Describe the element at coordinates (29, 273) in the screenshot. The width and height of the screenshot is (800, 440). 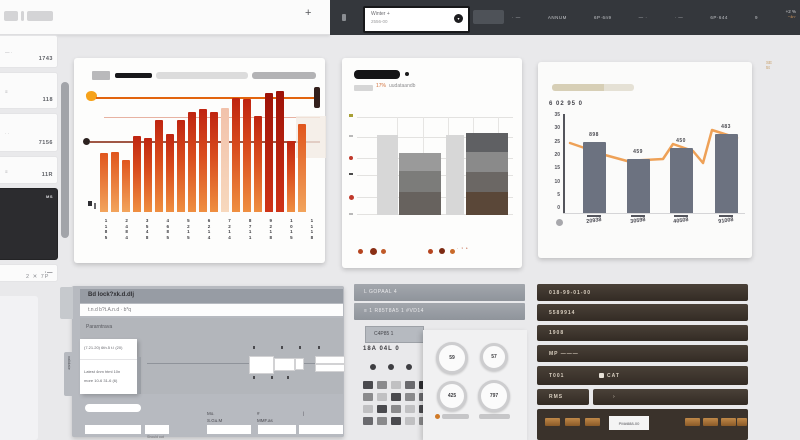
I see `sidebar-item: ·—` at that location.